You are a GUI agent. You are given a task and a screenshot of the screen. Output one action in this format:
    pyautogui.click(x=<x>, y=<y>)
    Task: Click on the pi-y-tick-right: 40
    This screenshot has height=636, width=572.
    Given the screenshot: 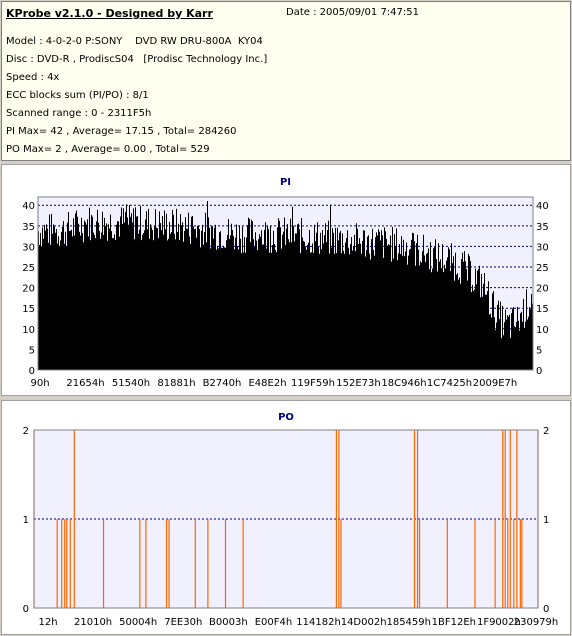 What is the action you would take?
    pyautogui.click(x=542, y=206)
    